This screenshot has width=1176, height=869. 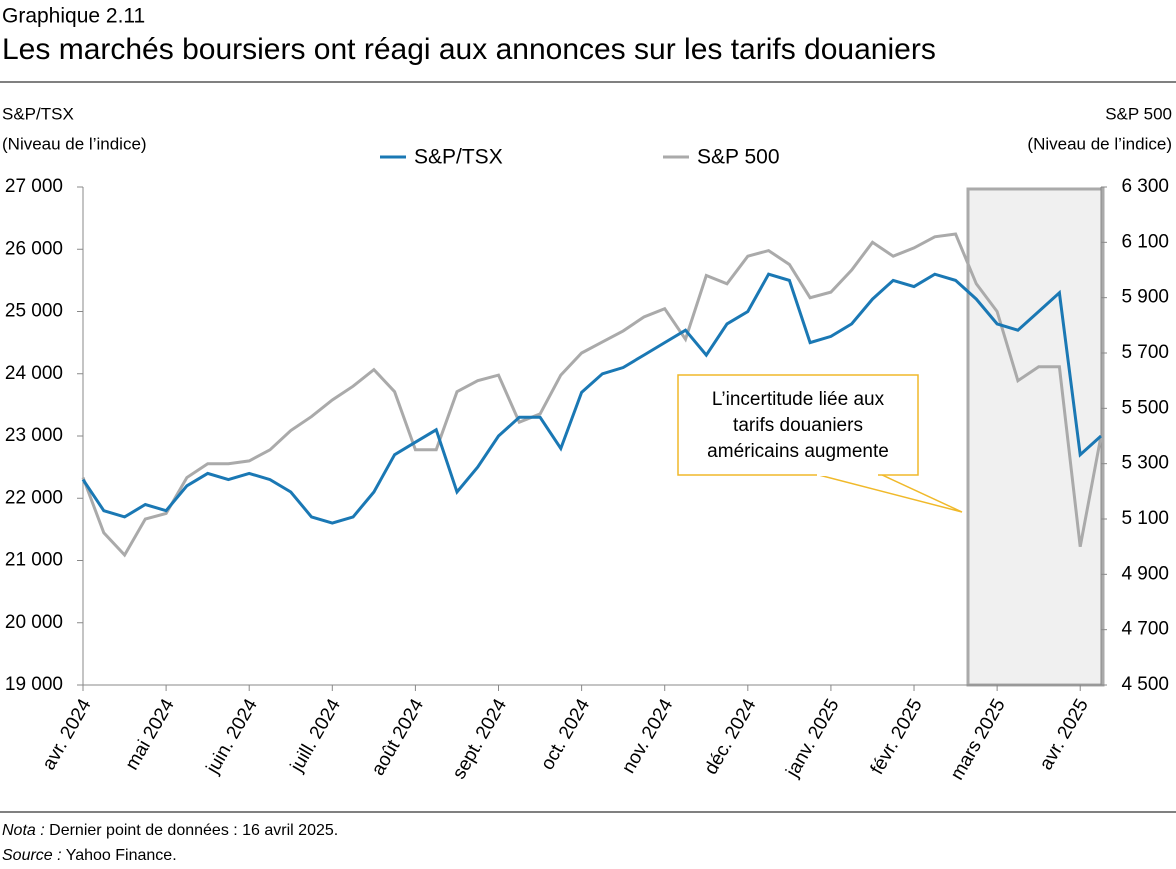 What do you see at coordinates (34, 684) in the screenshot?
I see `y-tick-label: 19 000` at bounding box center [34, 684].